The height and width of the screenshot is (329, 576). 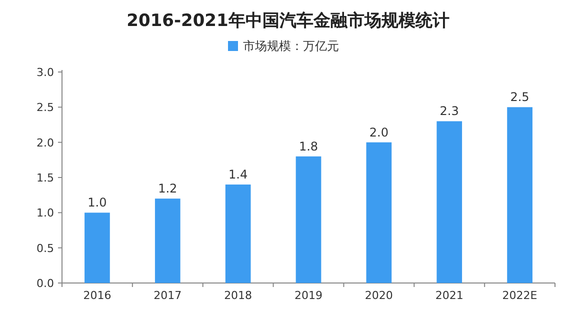 I want to click on x-tick-label: 2018, so click(x=238, y=295).